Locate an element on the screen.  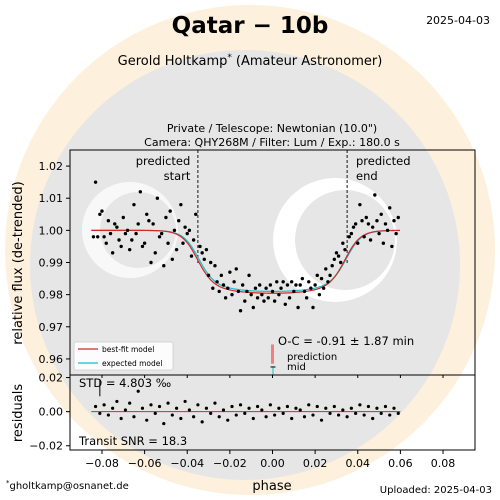
contact-mark: * is located at coordinates (8, 483).